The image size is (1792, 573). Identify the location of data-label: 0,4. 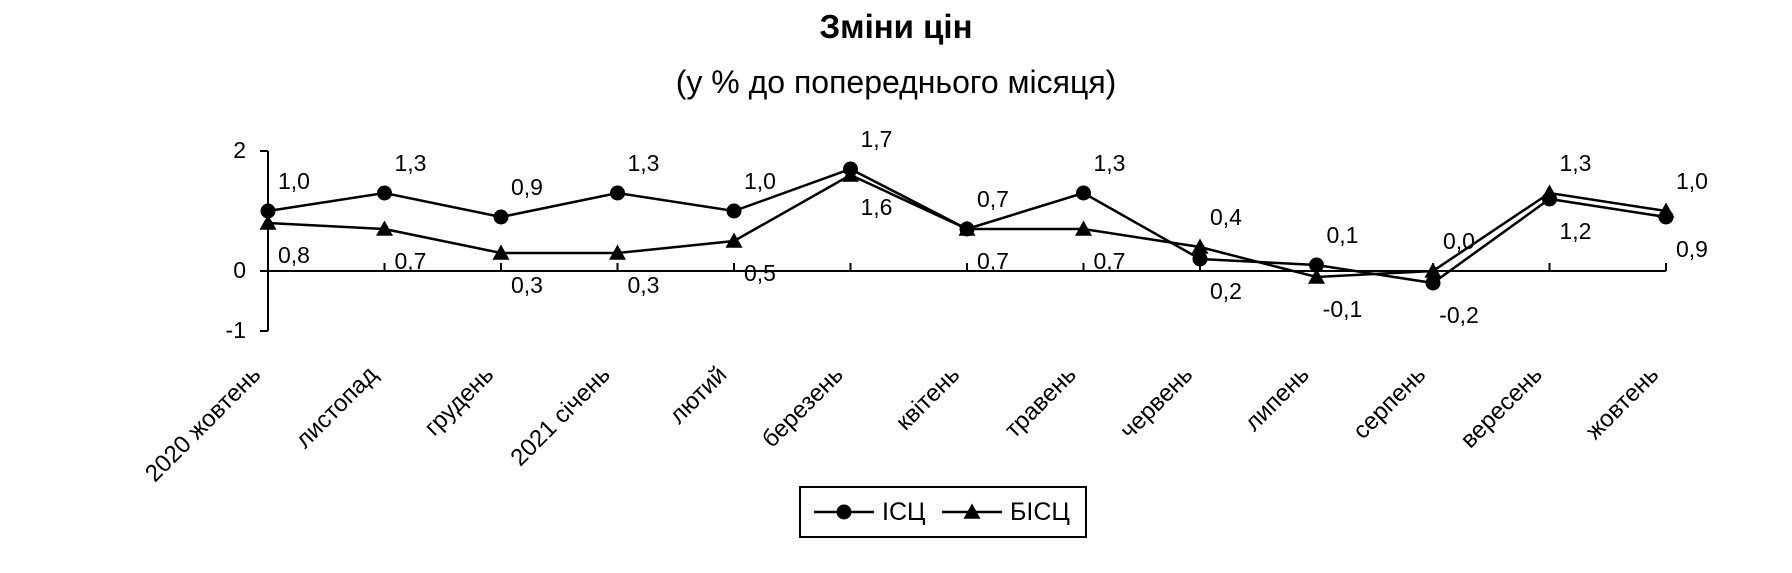
(1226, 217).